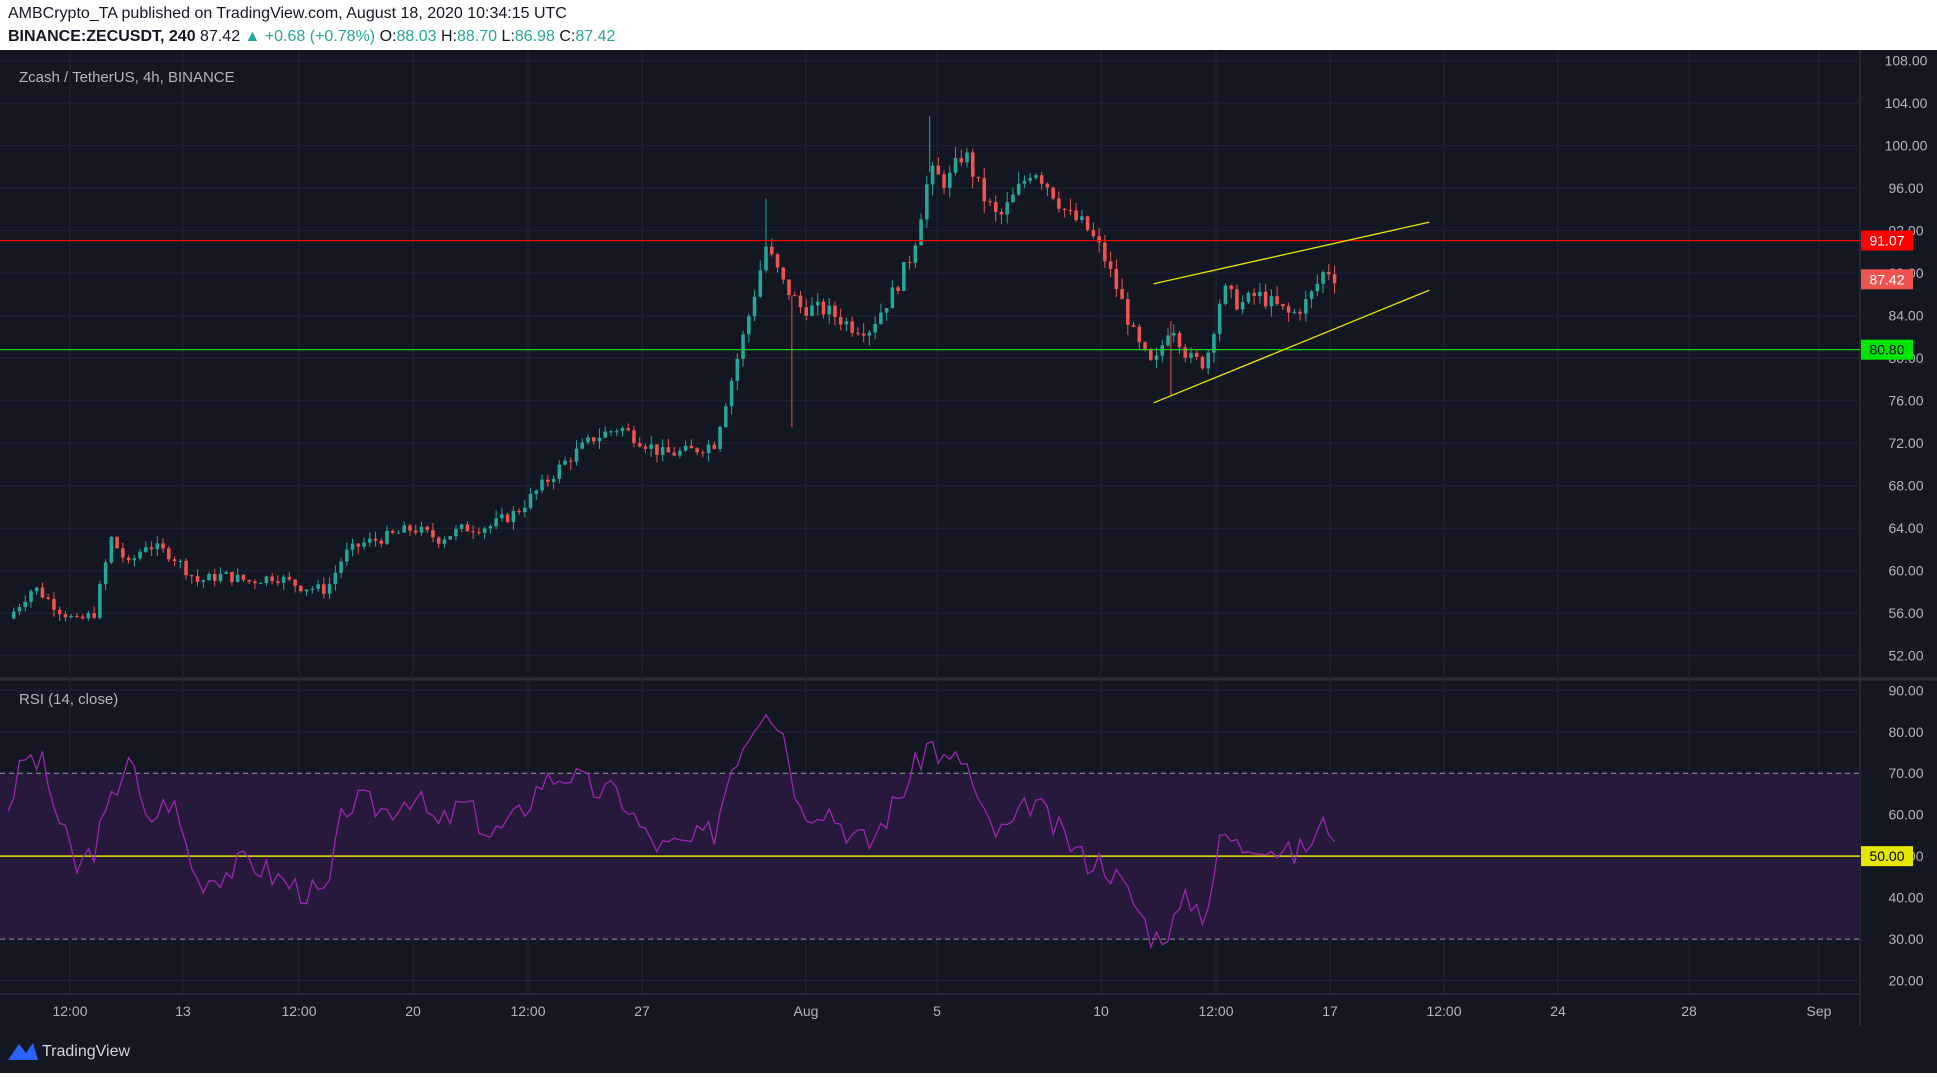  Describe the element at coordinates (183, 1011) in the screenshot. I see `time-tick-label: 13` at that location.